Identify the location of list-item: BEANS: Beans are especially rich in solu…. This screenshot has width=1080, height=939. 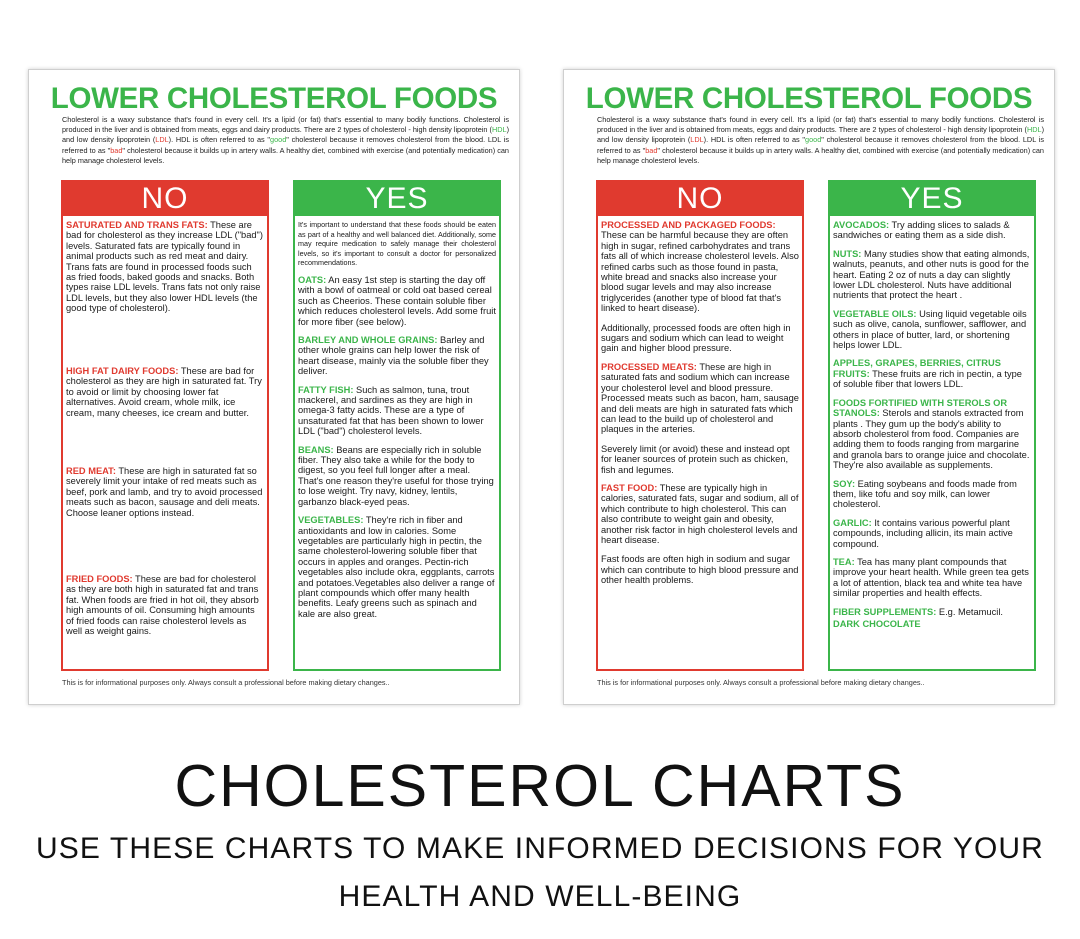
(396, 475).